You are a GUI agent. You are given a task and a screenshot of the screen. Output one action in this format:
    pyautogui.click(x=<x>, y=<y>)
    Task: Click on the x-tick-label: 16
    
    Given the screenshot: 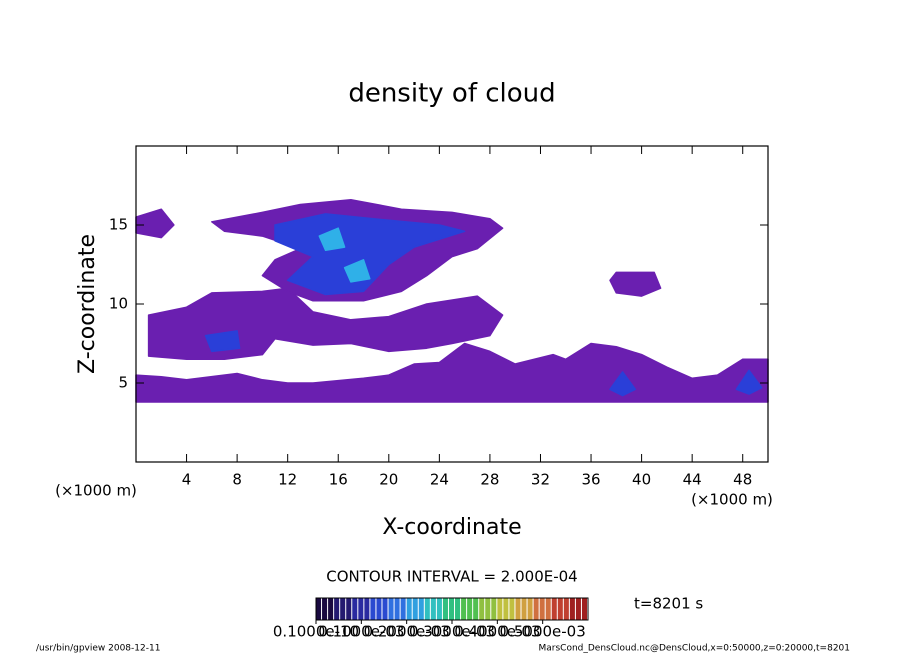 What is the action you would take?
    pyautogui.click(x=338, y=480)
    